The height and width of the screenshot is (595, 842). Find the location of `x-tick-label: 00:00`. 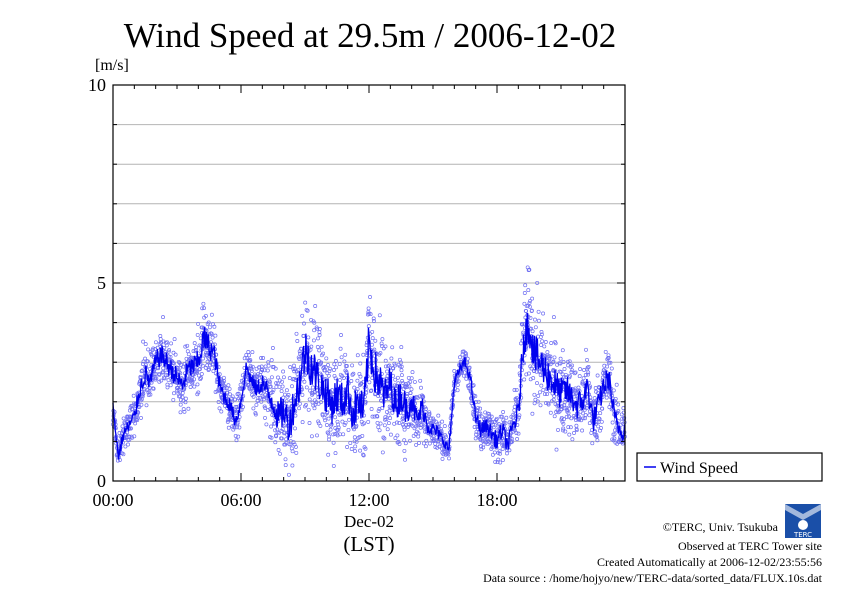

x-tick-label: 00:00 is located at coordinates (112, 500).